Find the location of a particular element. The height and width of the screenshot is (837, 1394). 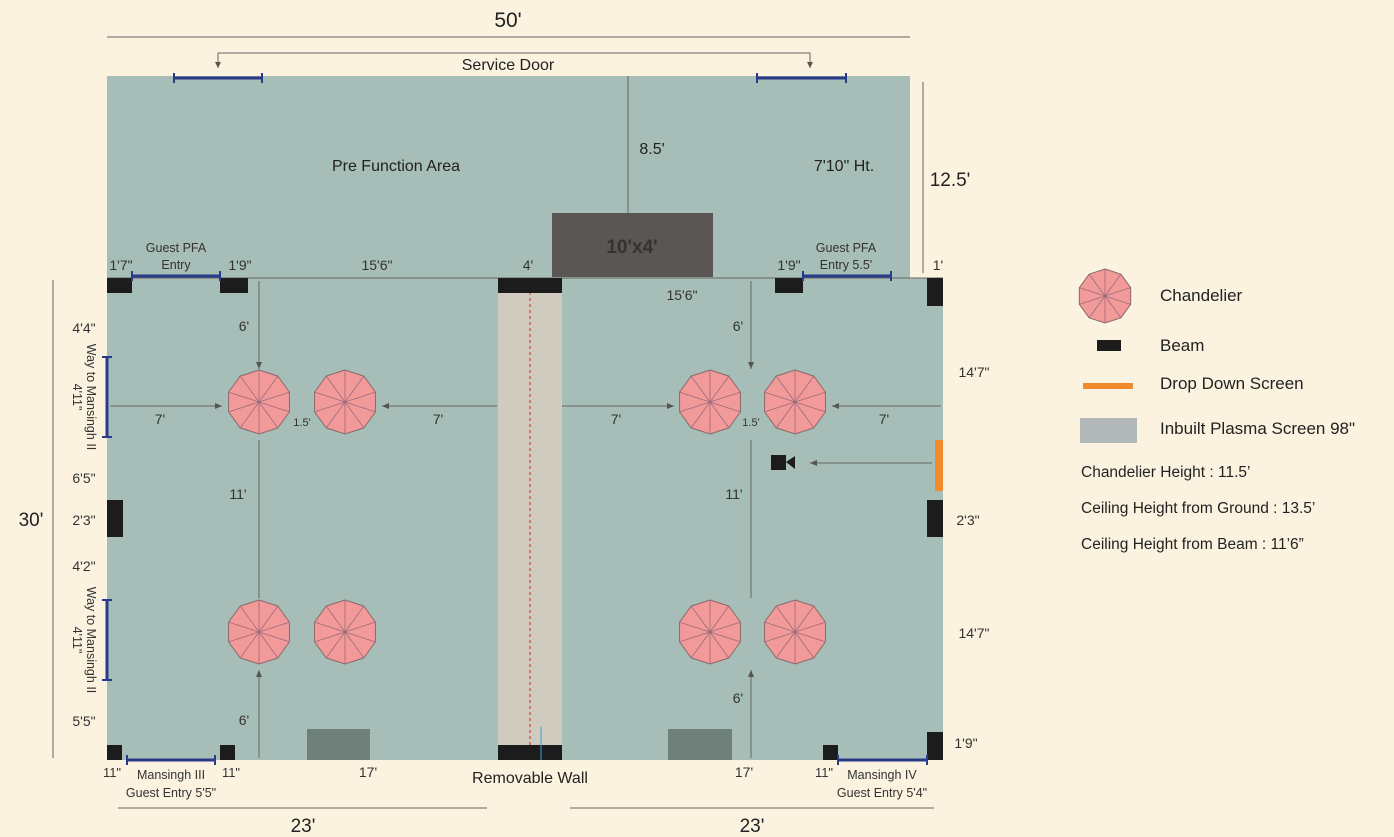

mansingh-iii-line1: Mansingh III is located at coordinates (171, 775).